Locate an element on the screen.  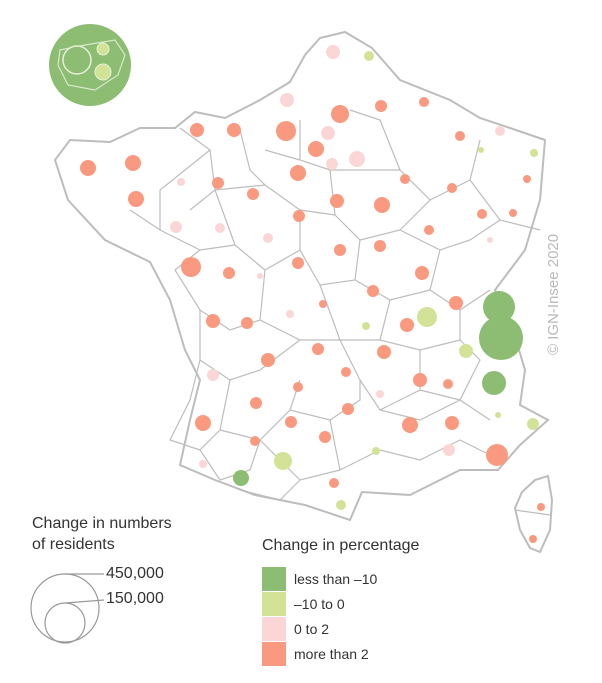
legend-item: –10 to 0 is located at coordinates (303, 604).